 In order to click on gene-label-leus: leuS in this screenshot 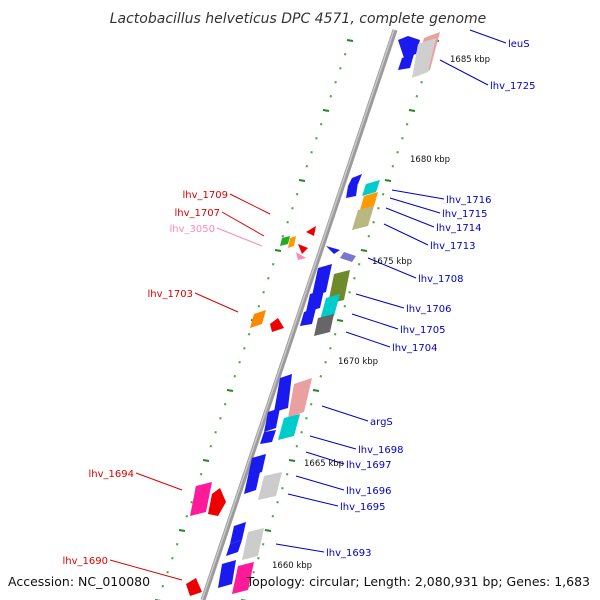, I will do `click(519, 44)`.